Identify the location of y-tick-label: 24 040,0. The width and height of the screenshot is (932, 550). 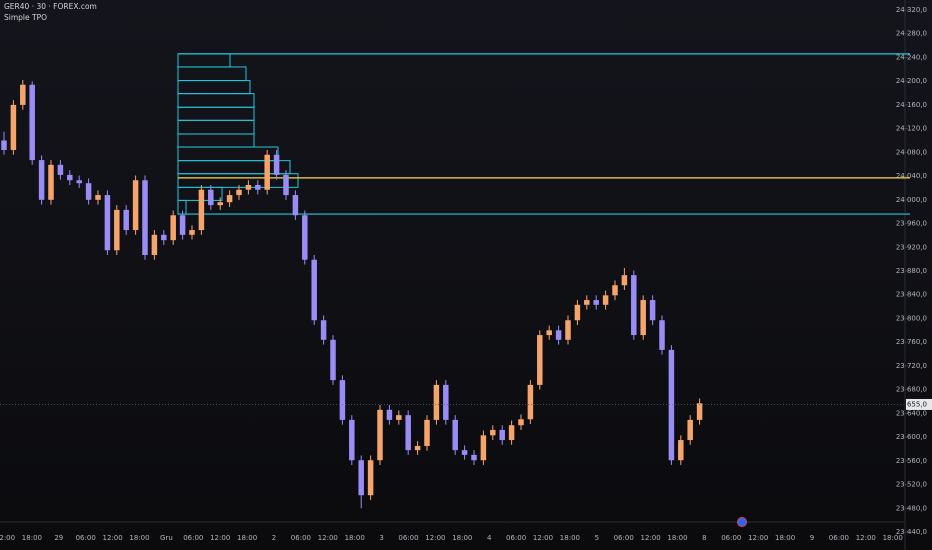
(911, 176).